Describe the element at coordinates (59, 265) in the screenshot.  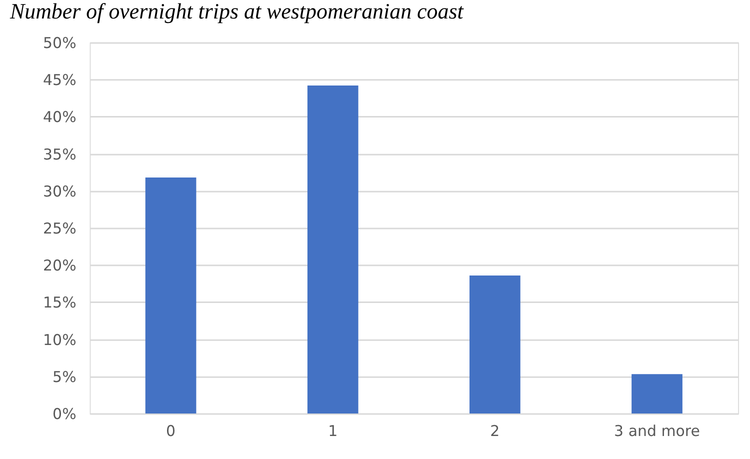
I see `y-tick-label: 20%` at that location.